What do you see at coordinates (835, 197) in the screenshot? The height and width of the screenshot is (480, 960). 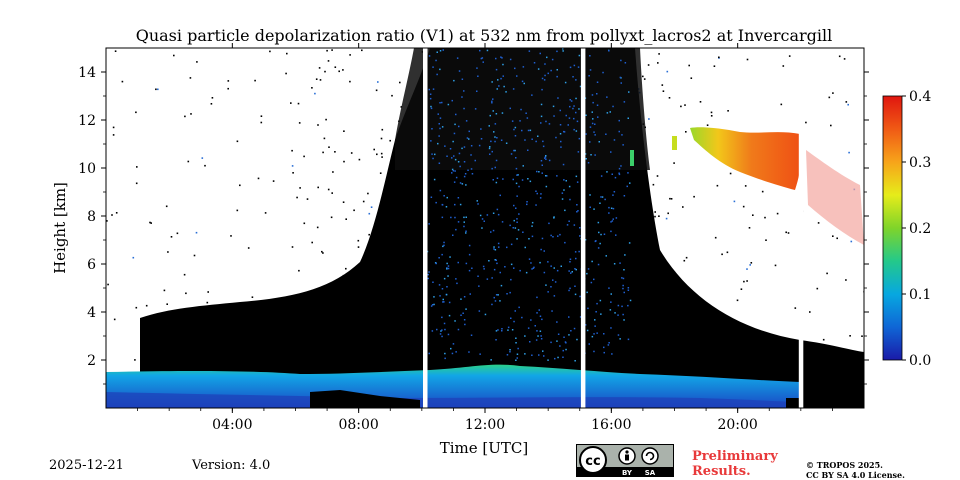 I see `cirrus-fringe` at bounding box center [835, 197].